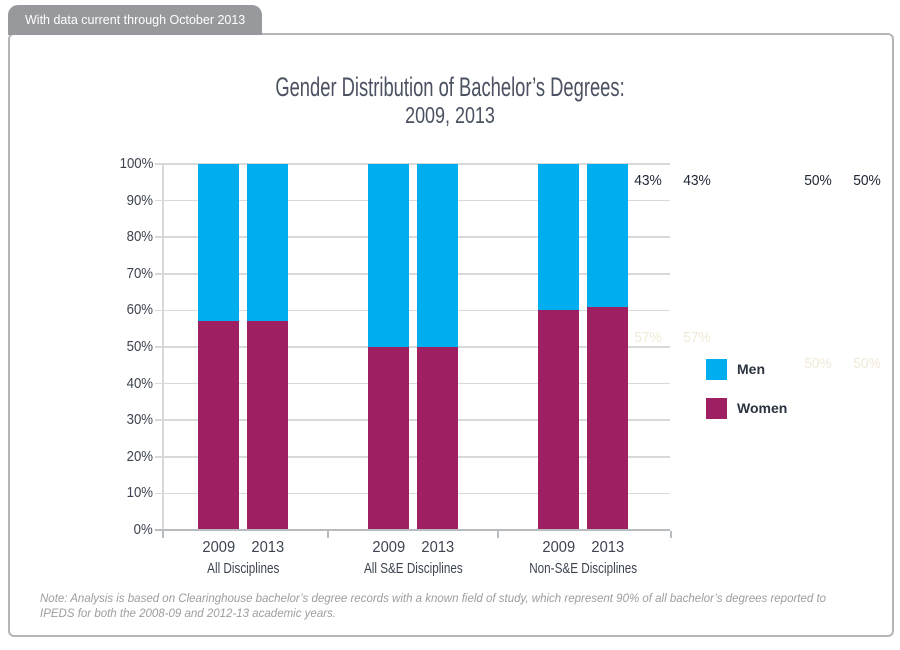 The image size is (900, 650). I want to click on y-axis-tick-label: 10%, so click(139, 493).